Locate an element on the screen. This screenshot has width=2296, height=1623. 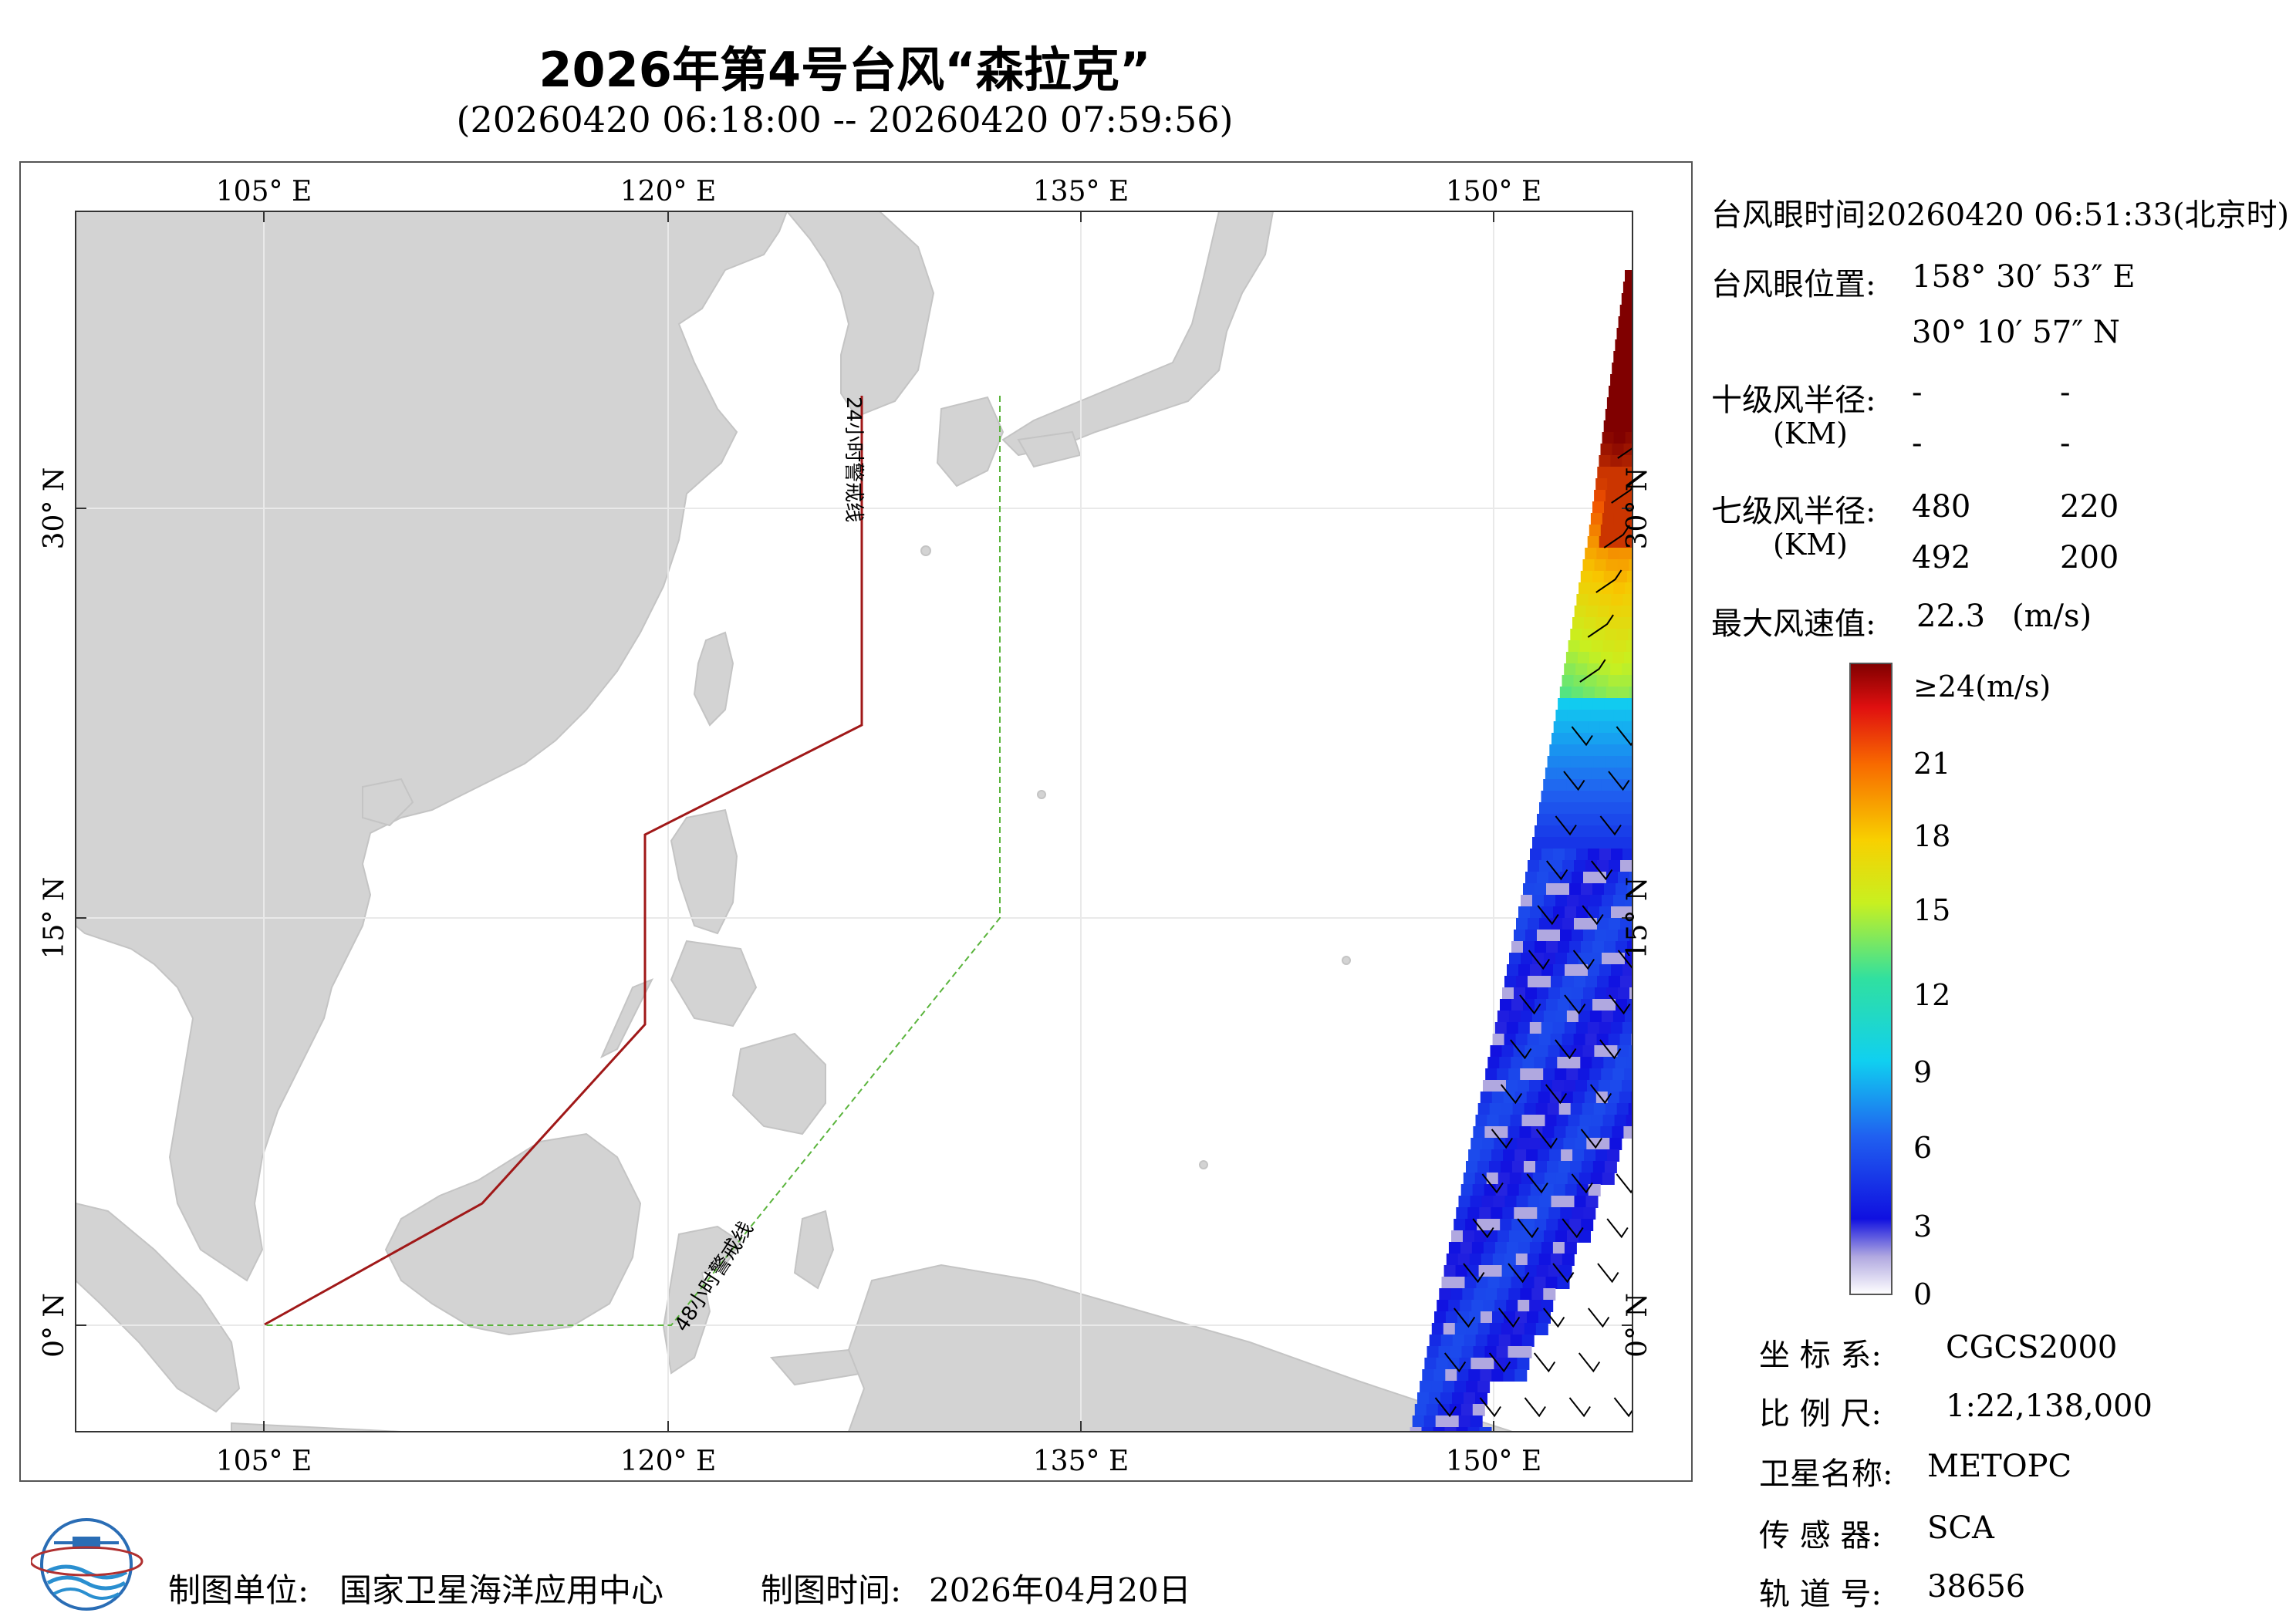
lat-label-left: 0° N is located at coordinates (54, 1325).